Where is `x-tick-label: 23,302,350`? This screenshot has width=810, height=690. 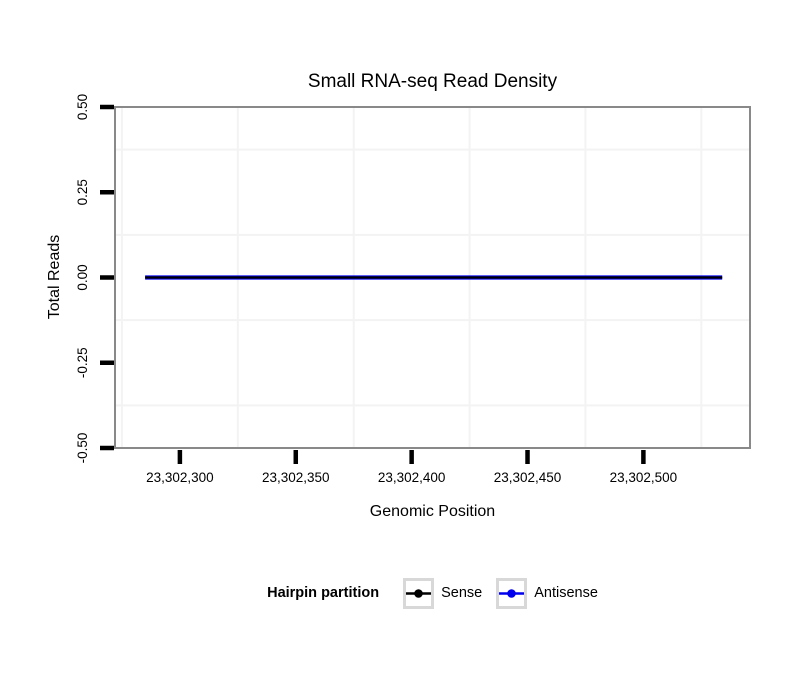 x-tick-label: 23,302,350 is located at coordinates (296, 477).